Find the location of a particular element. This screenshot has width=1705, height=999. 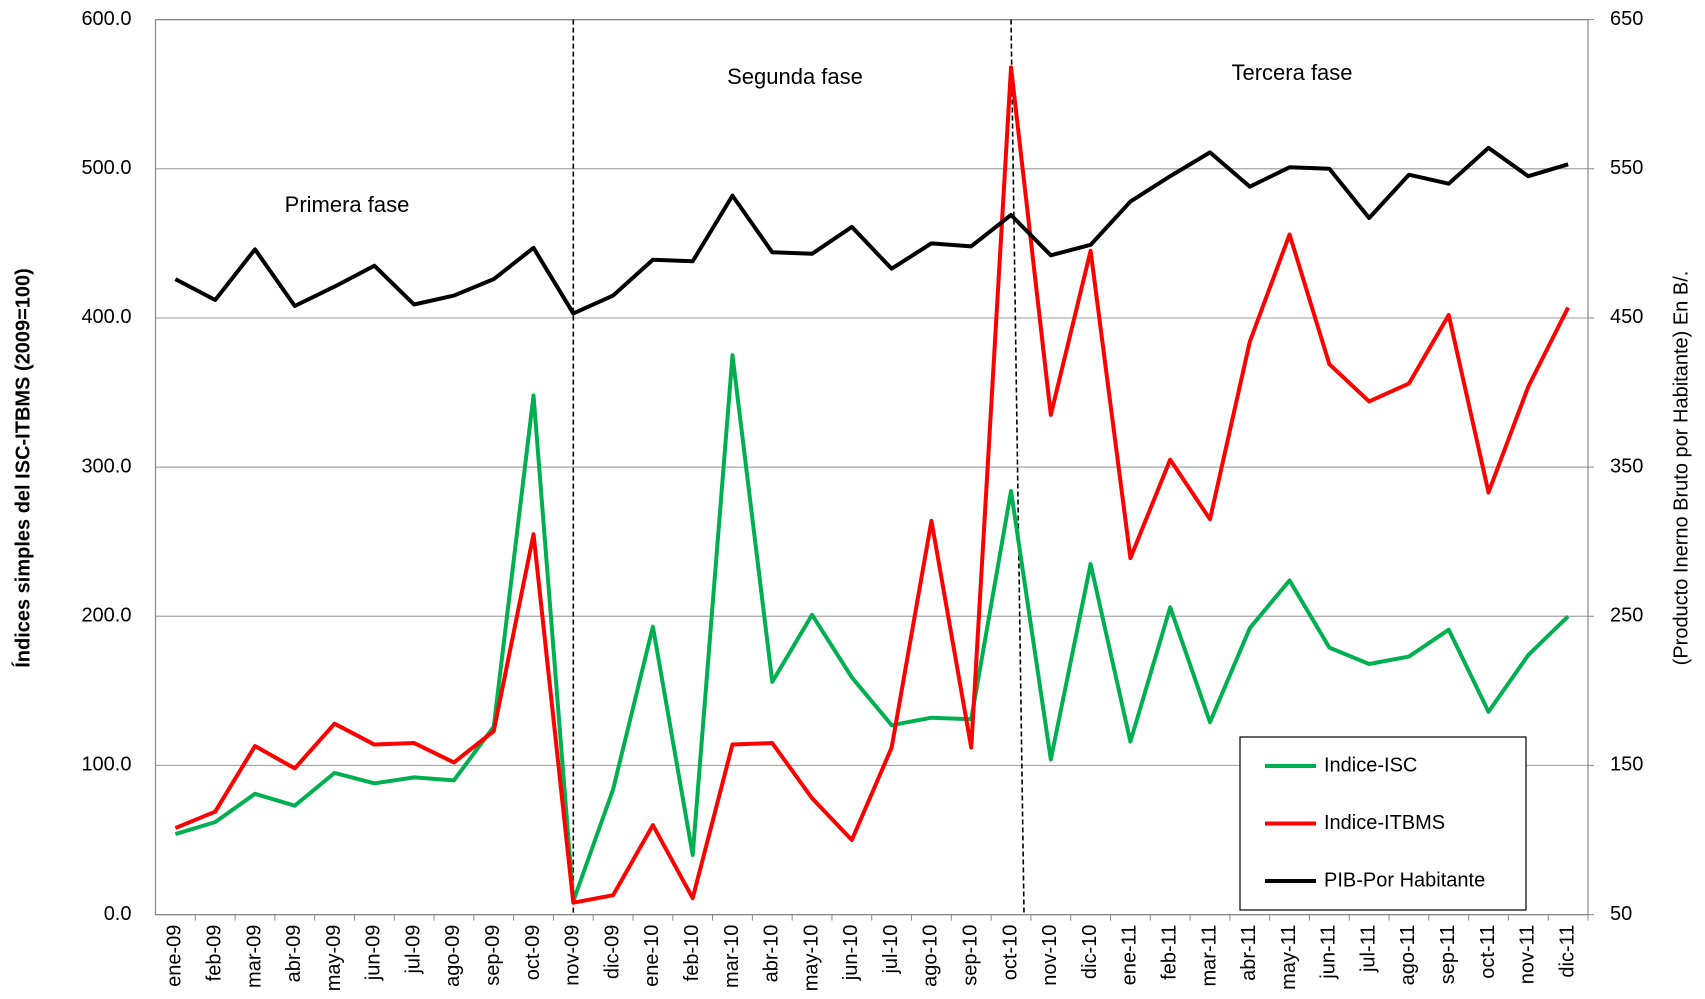

x-tick-label: sep-10 is located at coordinates (971, 955).